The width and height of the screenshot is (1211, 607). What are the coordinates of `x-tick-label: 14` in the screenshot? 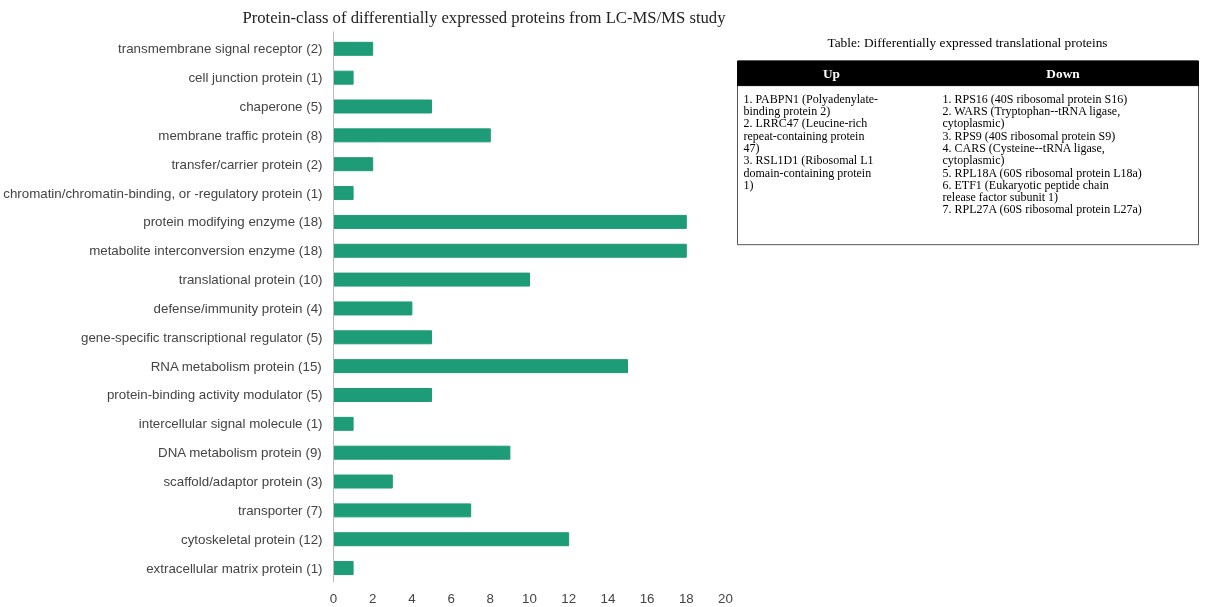 It's located at (608, 598).